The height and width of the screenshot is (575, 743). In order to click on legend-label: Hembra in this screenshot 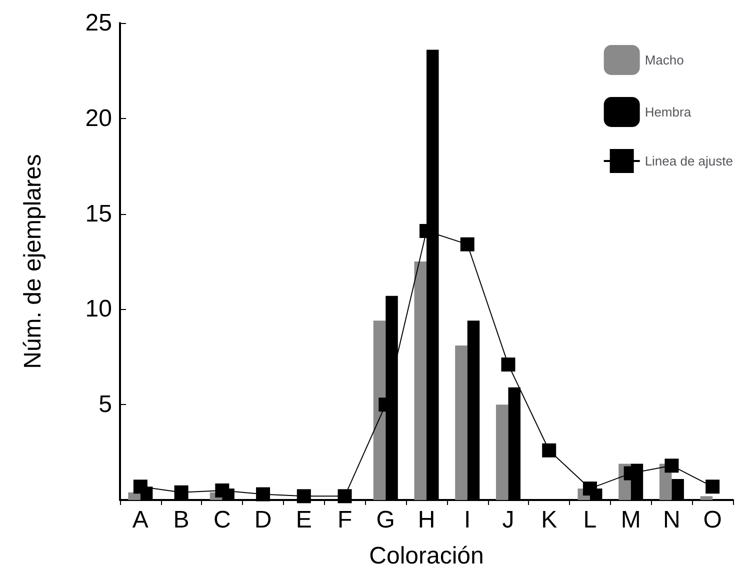, I will do `click(668, 112)`.